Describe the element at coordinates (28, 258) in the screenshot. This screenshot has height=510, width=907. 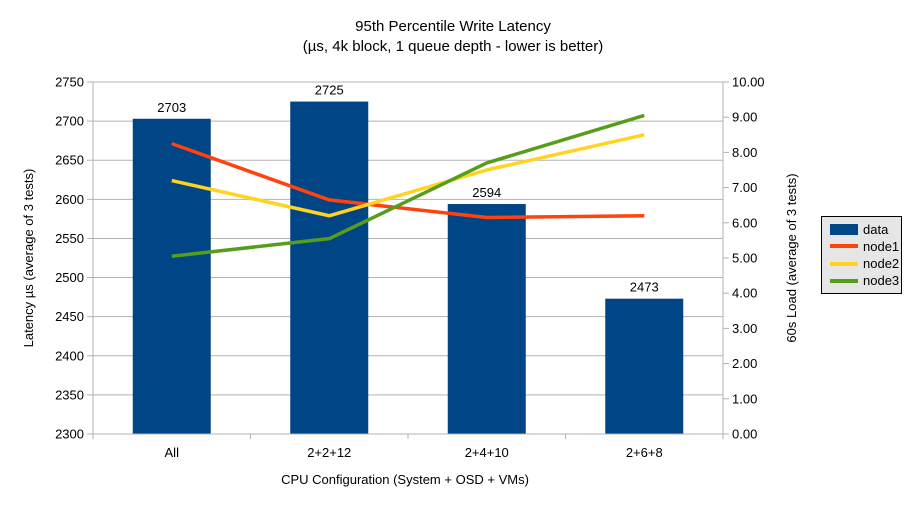
I see `left-axis-title: Latency µs (average of 3 tests)` at that location.